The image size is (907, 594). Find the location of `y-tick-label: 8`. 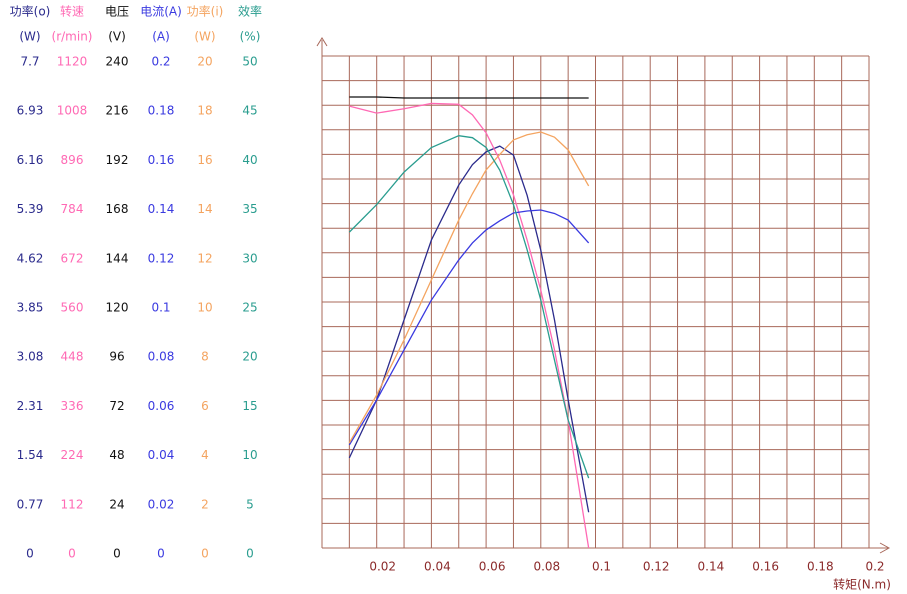

y-tick-label: 8 is located at coordinates (205, 357).